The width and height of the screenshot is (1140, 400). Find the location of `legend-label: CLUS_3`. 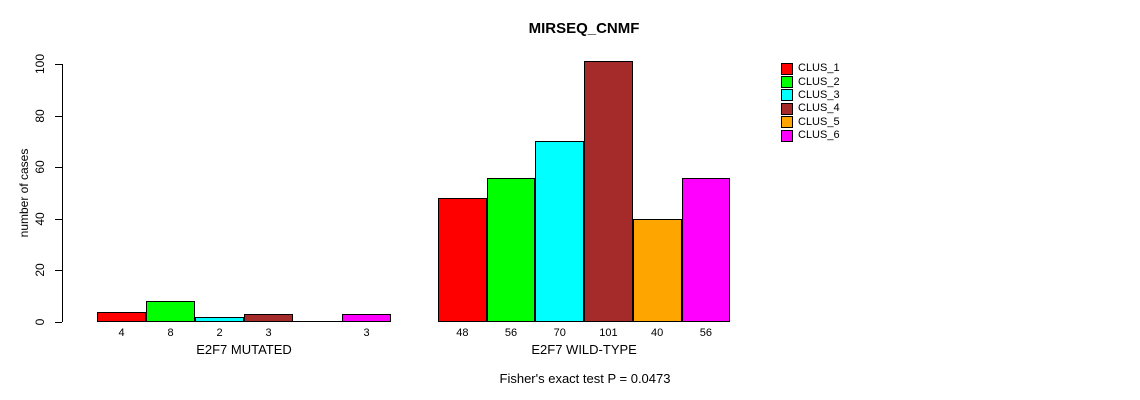

legend-label: CLUS_3 is located at coordinates (819, 94).